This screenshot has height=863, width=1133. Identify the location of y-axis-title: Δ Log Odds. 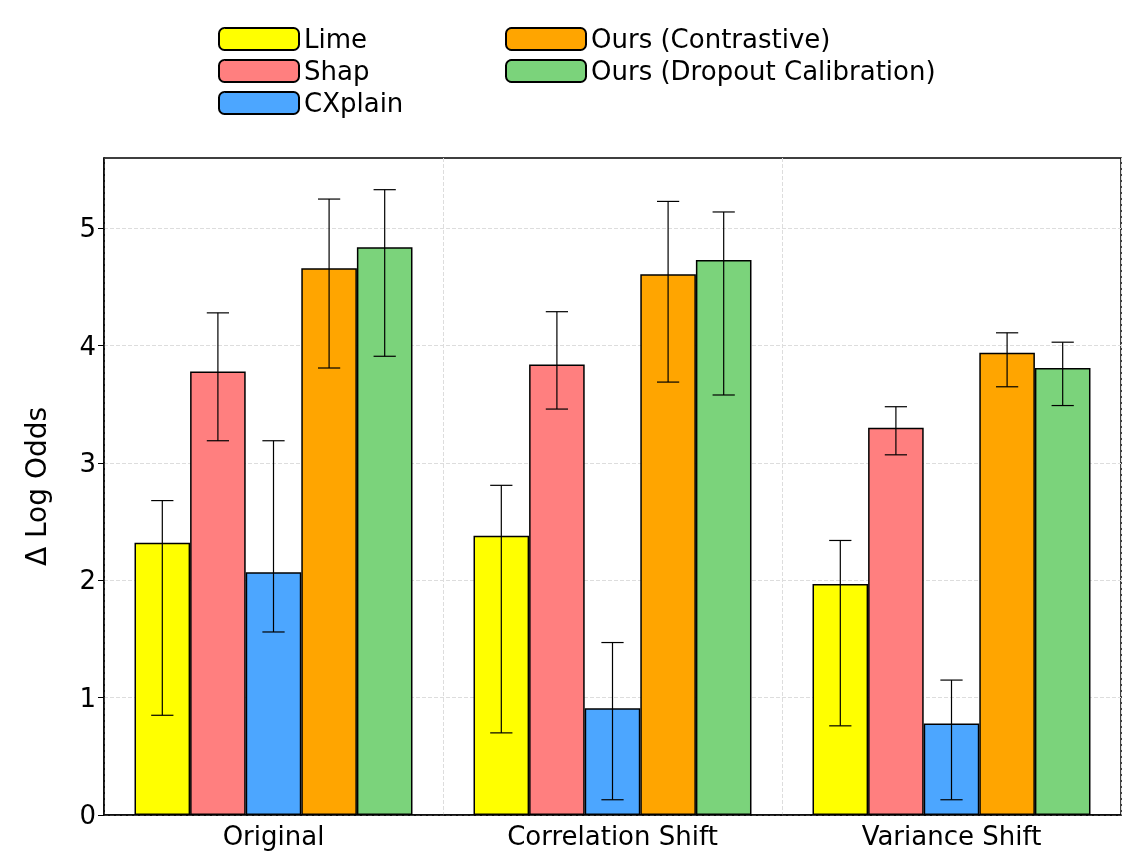
(36, 486).